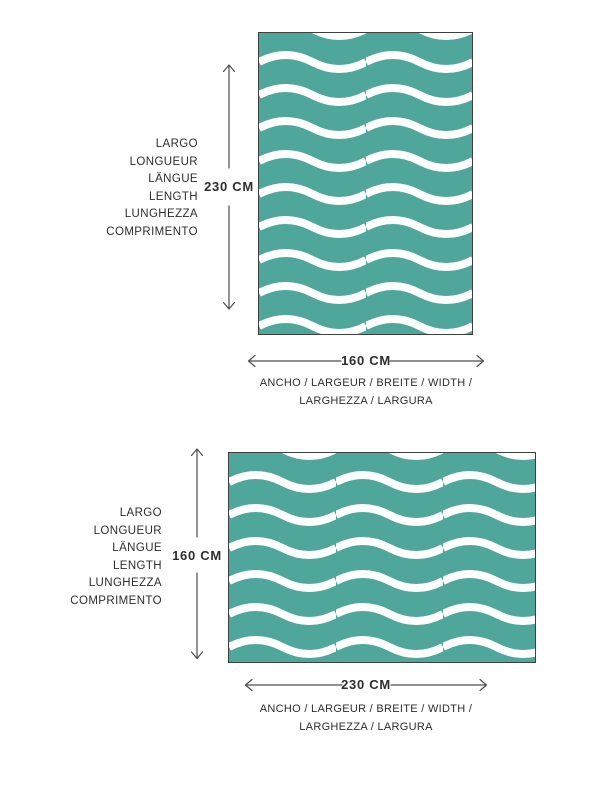 The height and width of the screenshot is (800, 600). I want to click on width-value: 160 CM, so click(366, 360).